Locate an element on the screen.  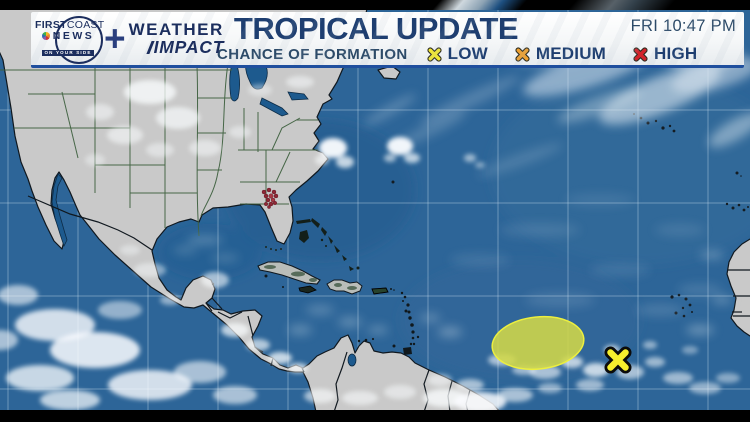
florida-keys is located at coordinates (273, 248).